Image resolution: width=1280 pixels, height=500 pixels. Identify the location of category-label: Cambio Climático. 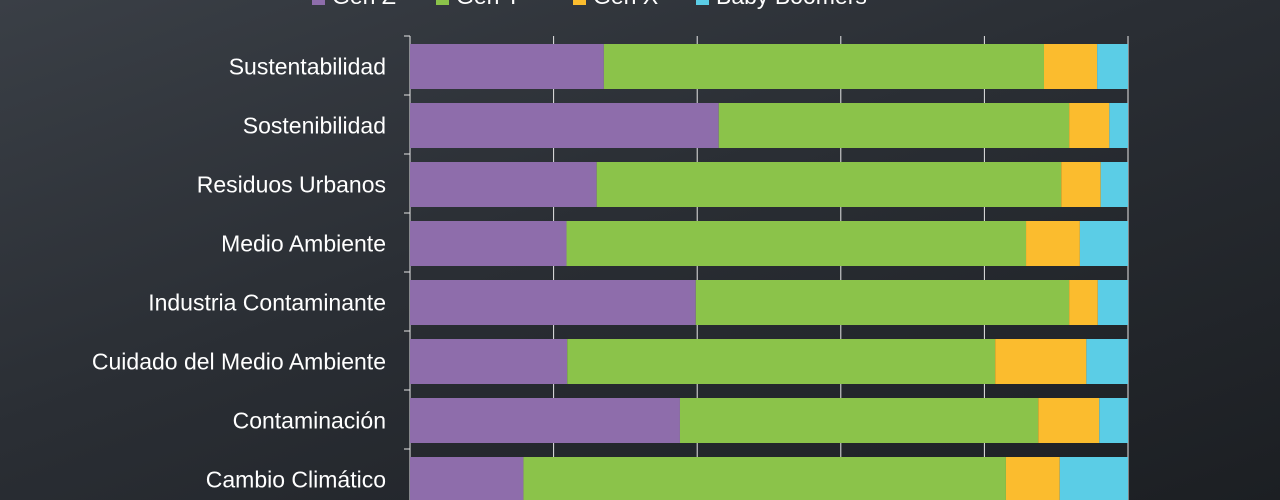
(296, 480).